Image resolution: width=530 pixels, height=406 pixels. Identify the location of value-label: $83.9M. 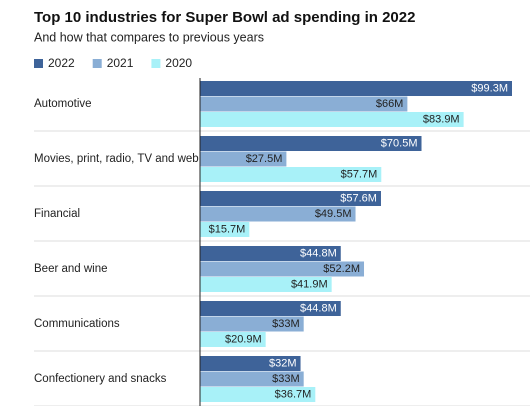
(441, 120).